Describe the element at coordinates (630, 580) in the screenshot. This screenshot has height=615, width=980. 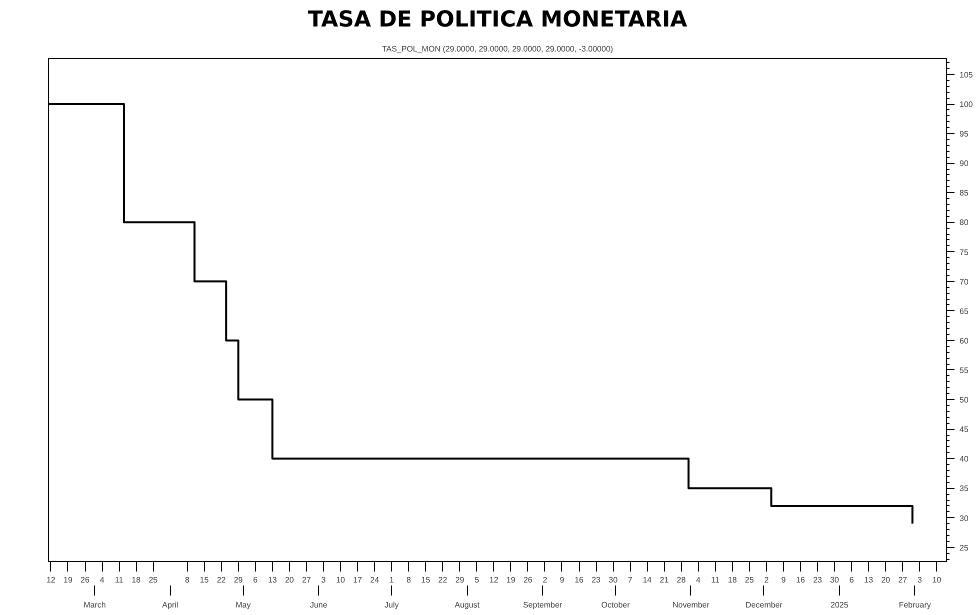
I see `x-tick-label: 7` at that location.